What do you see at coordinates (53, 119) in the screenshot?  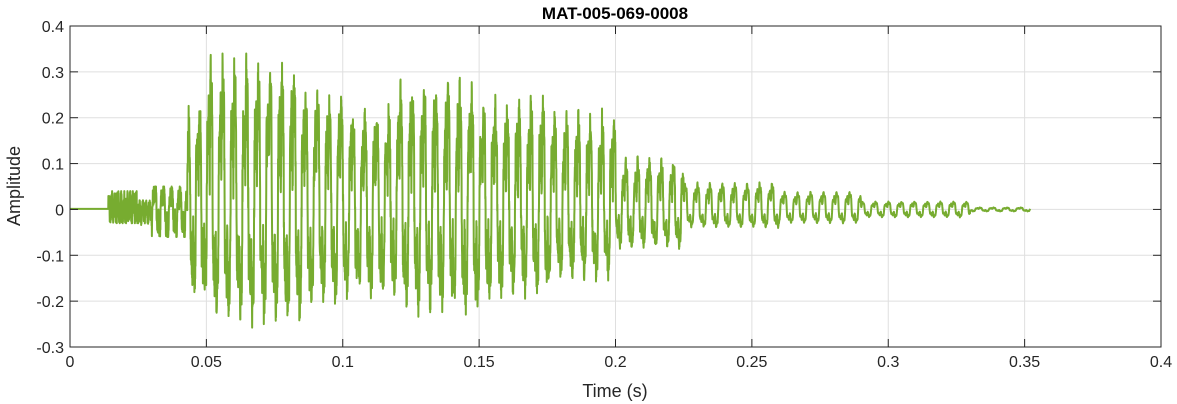 I see `y-tick-label: 0.2` at bounding box center [53, 119].